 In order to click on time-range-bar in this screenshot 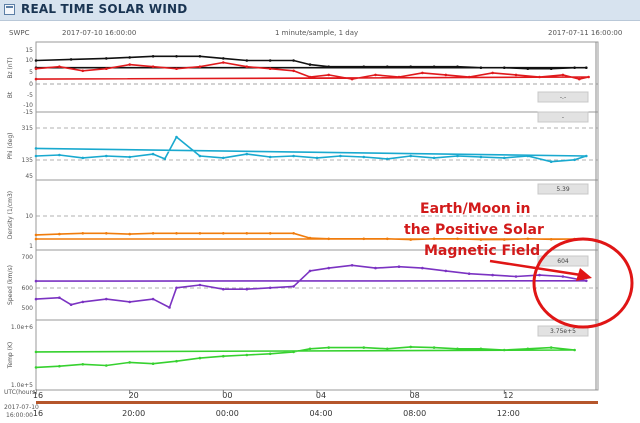, I will do `click(317, 402)`.